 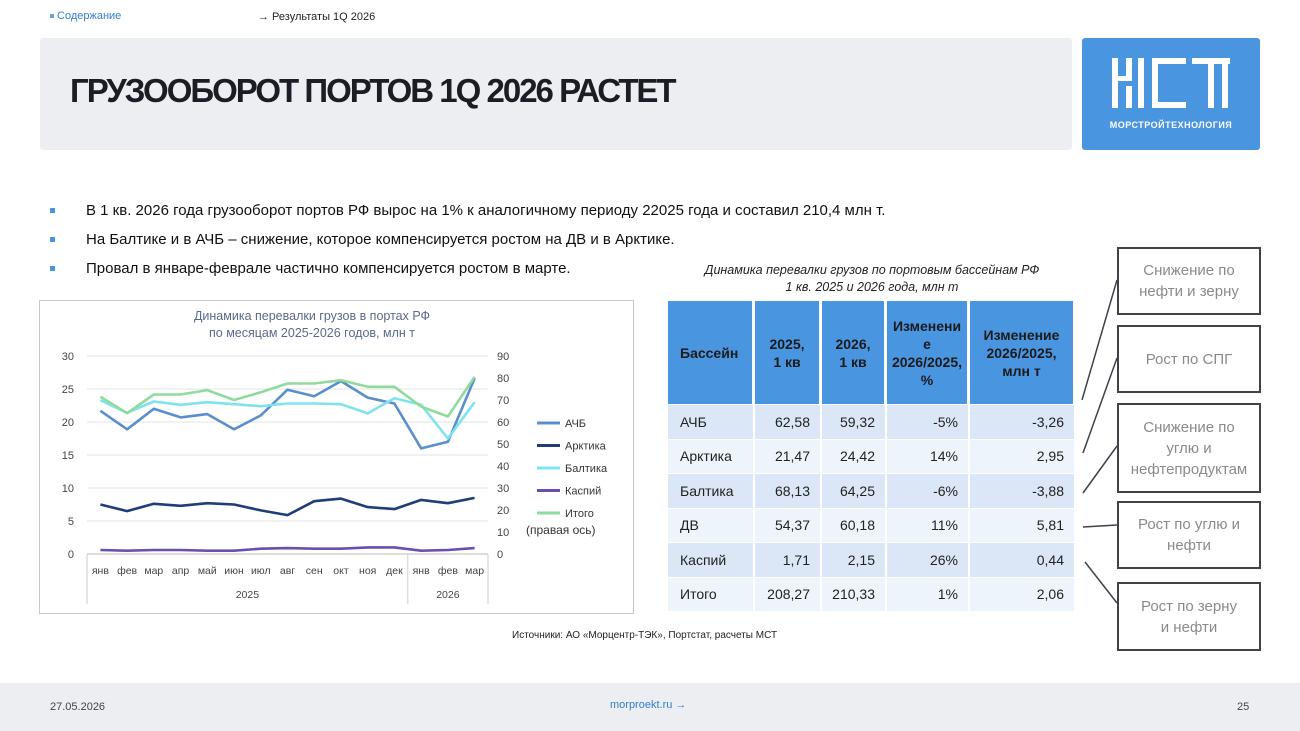 I want to click on value-cell: -3,26, so click(x=1022, y=421).